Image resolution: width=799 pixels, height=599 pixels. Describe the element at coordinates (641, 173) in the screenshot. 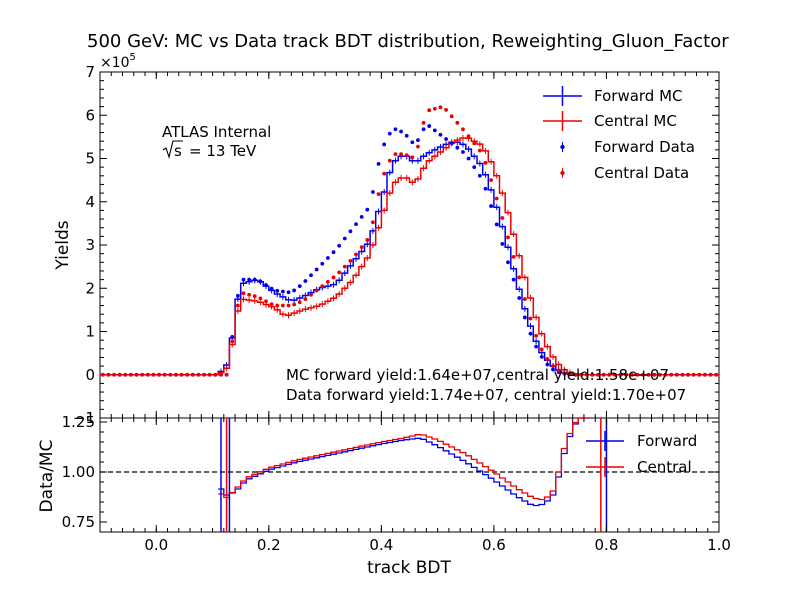

I see `legend-label-central-data: Central Data` at that location.